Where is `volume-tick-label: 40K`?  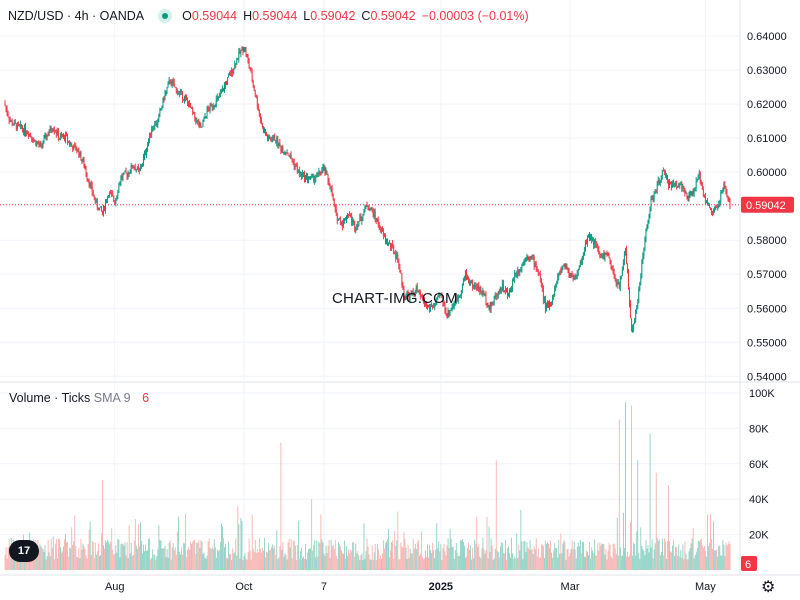 volume-tick-label: 40K is located at coordinates (759, 500).